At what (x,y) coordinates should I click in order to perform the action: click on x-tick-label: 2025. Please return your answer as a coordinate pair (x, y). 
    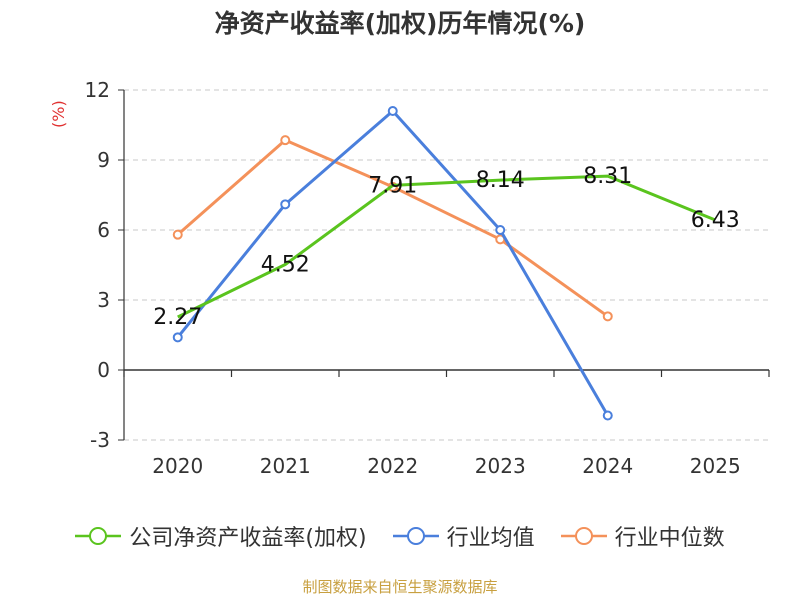
    Looking at the image, I should click on (715, 466).